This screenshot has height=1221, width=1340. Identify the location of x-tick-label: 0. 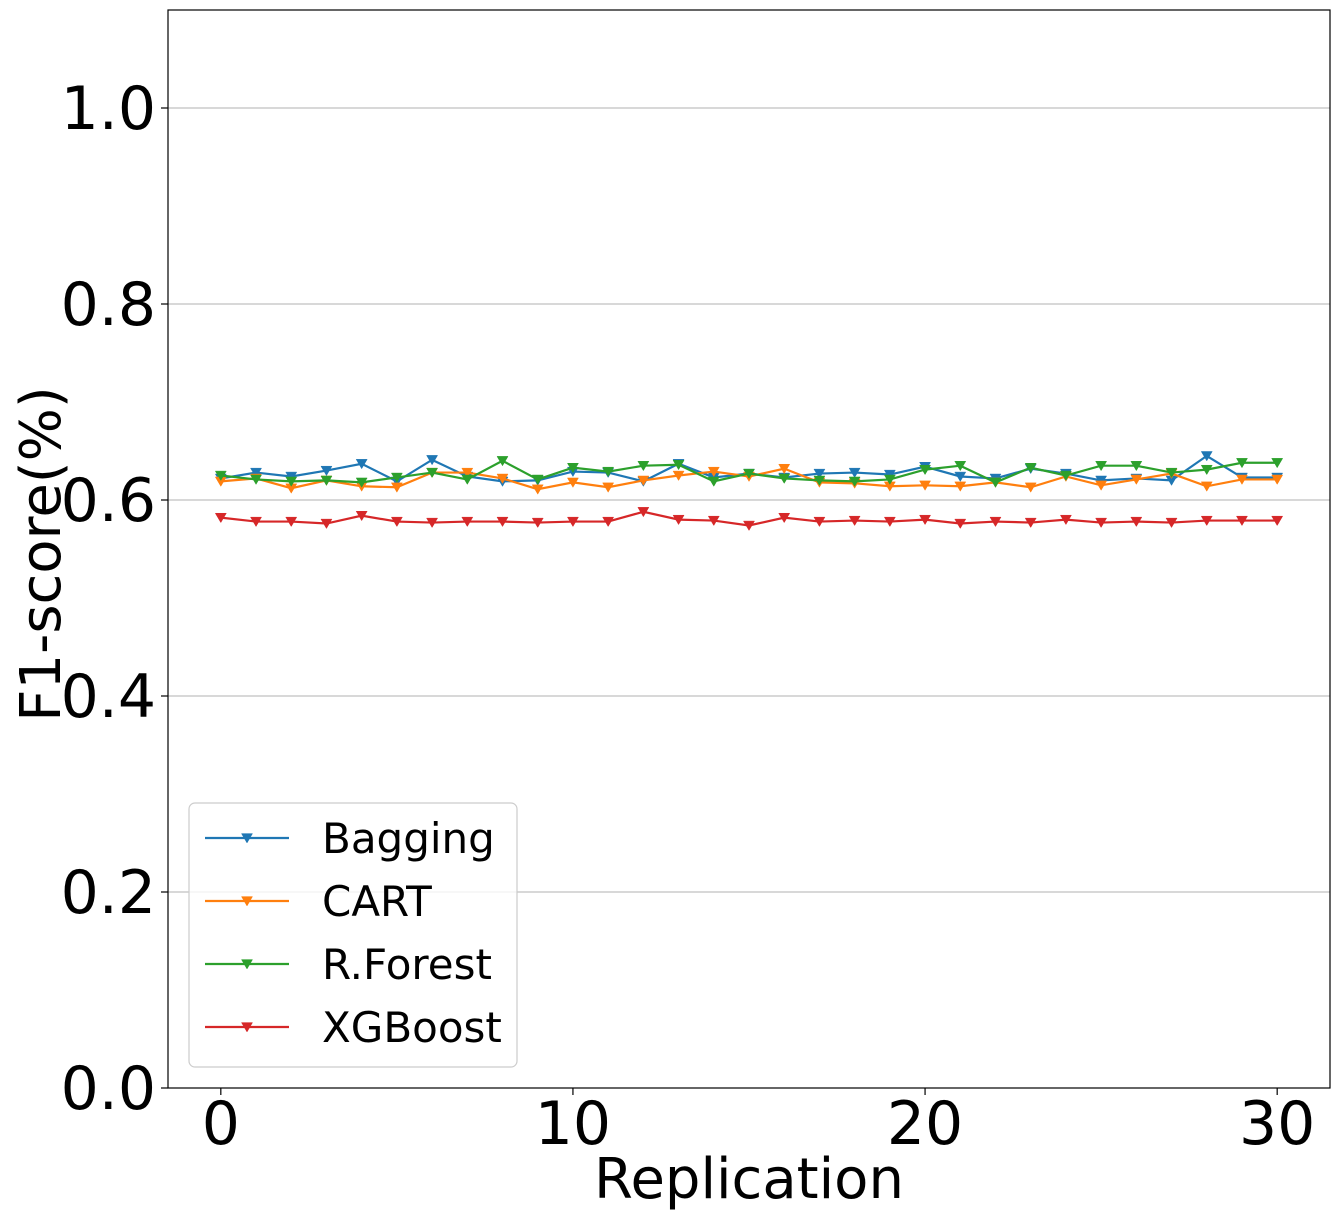
(221, 1124).